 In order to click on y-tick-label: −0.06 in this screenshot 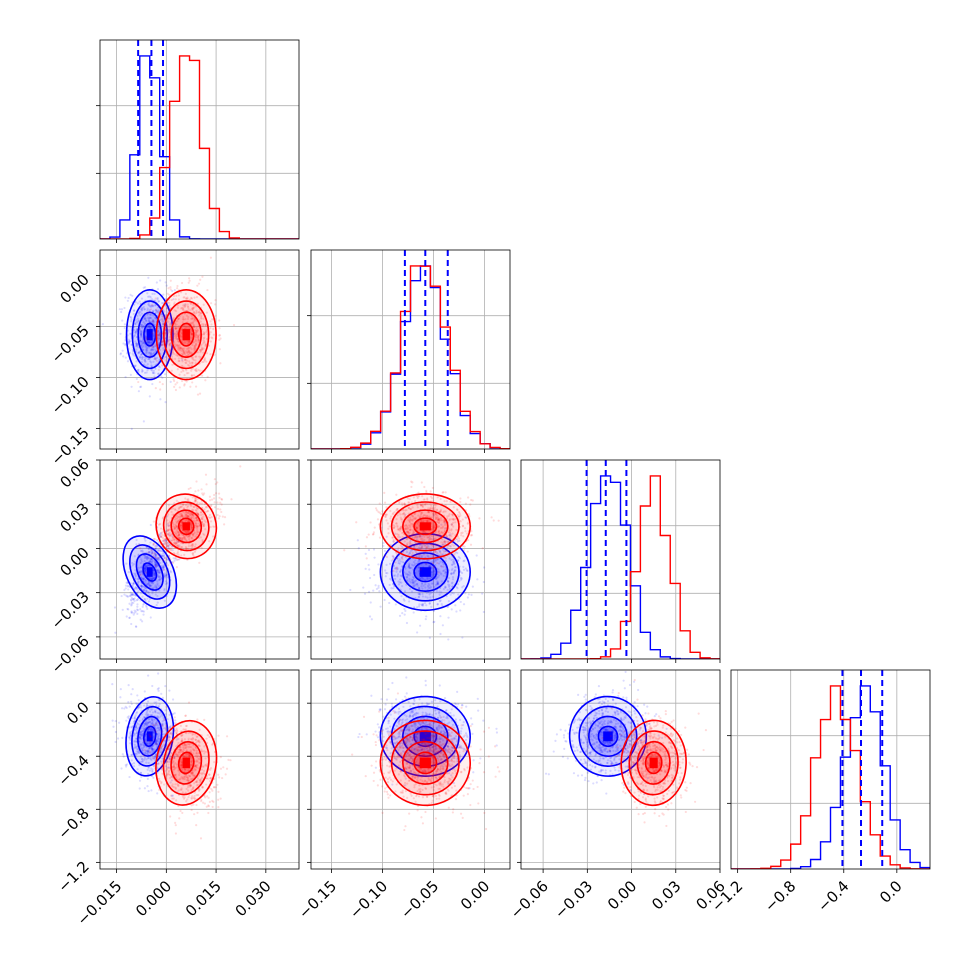, I will do `click(70, 654)`.